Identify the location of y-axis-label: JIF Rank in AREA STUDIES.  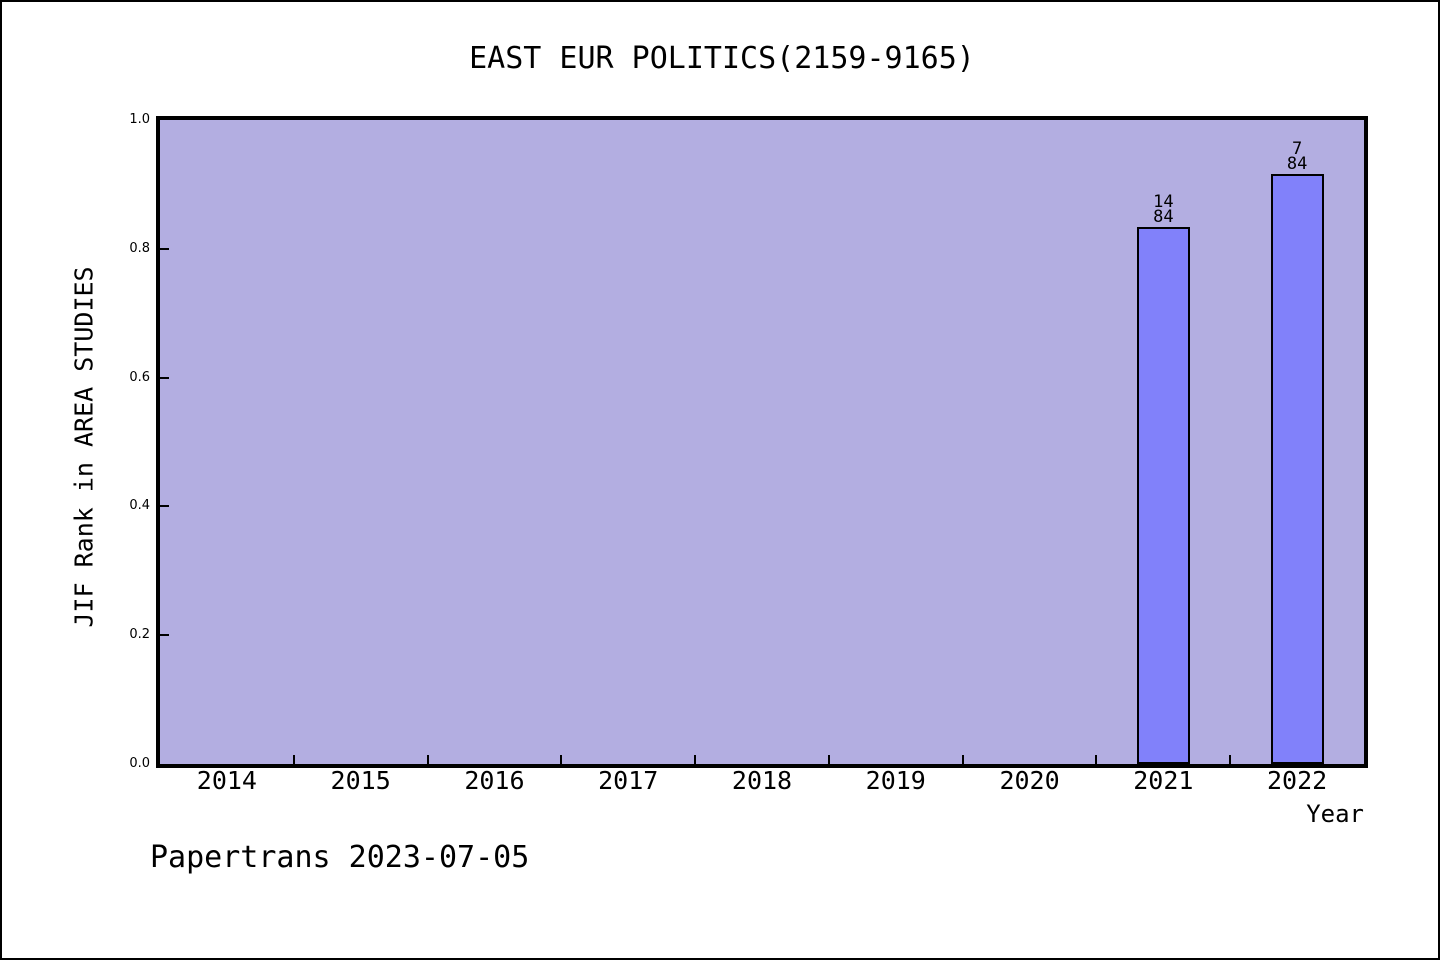
(84, 447).